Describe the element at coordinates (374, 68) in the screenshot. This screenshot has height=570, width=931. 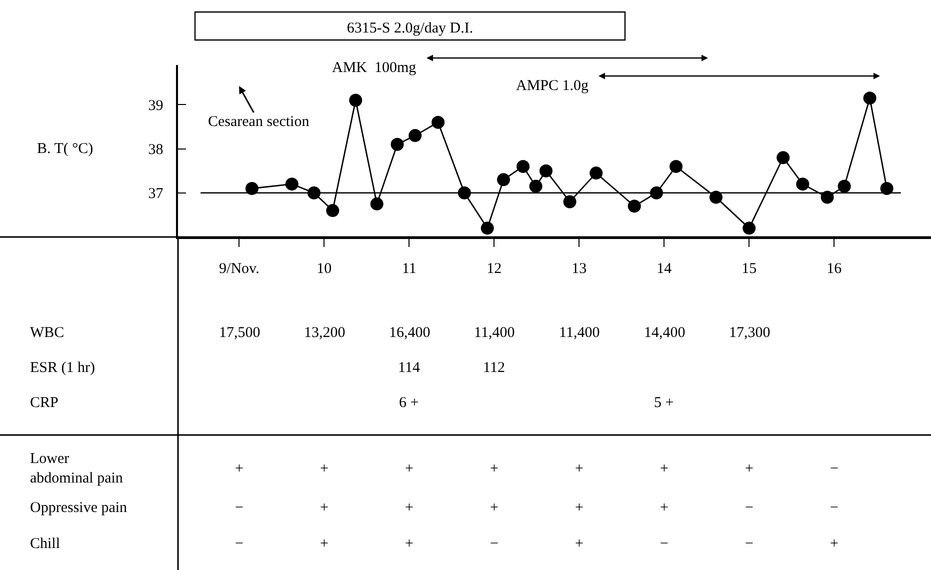
I see `annotation: AMK 100mg` at that location.